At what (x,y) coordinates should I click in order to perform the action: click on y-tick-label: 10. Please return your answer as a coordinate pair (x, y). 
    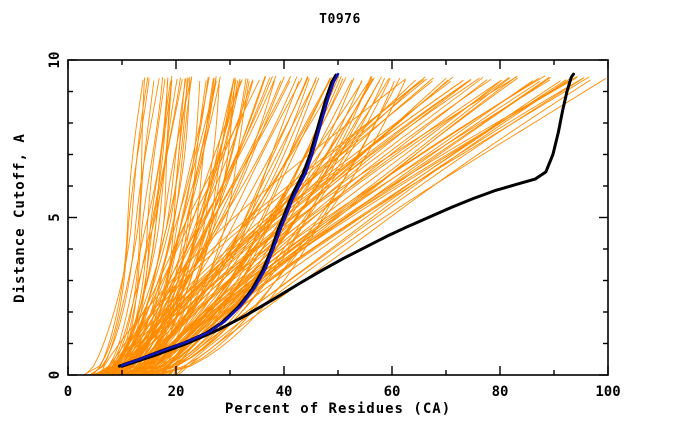
    Looking at the image, I should click on (55, 60).